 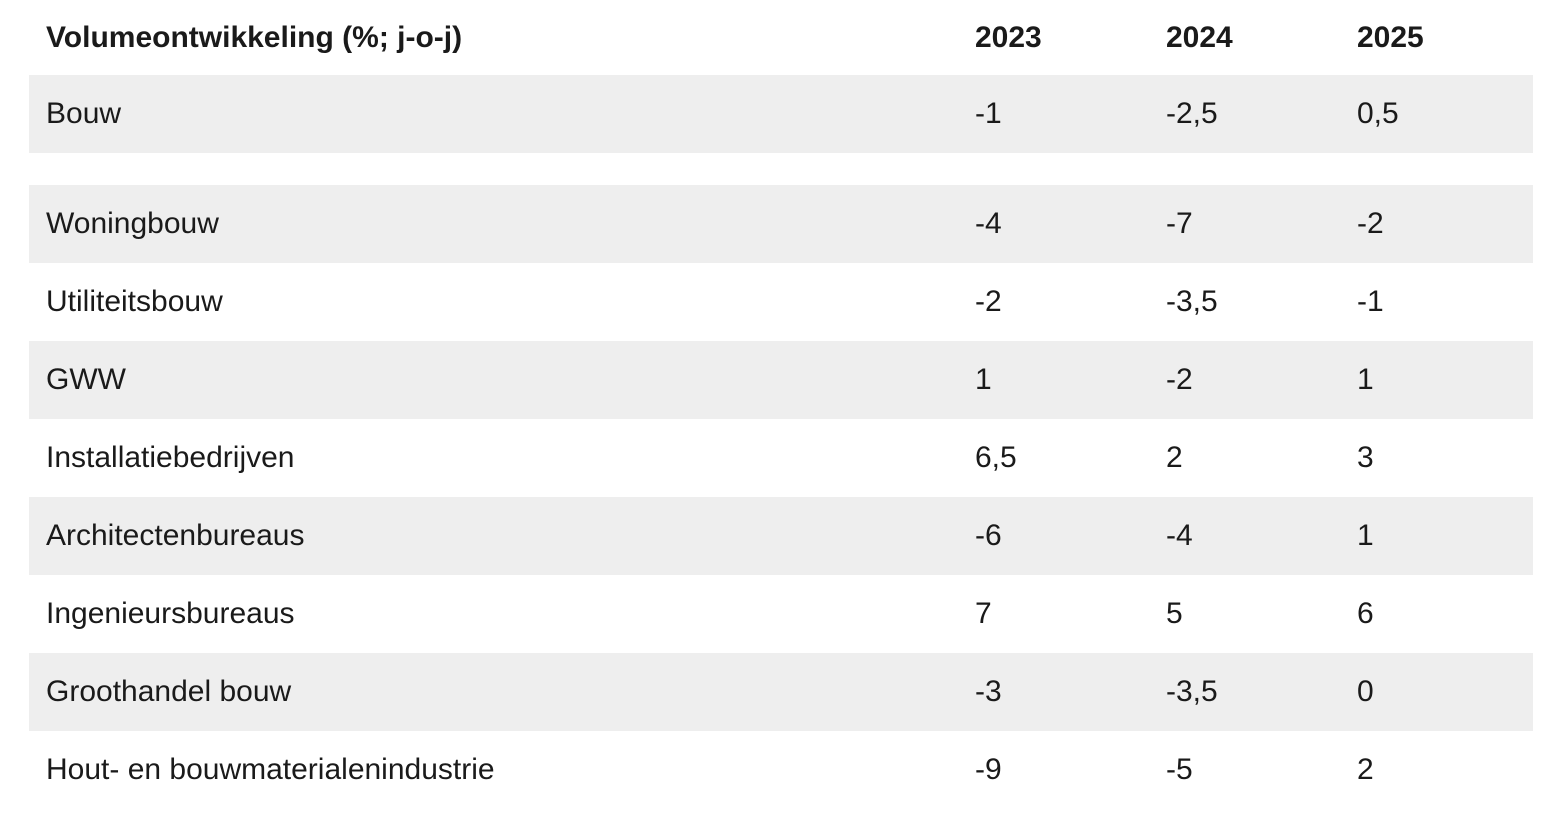 What do you see at coordinates (1365, 691) in the screenshot?
I see `value-2025: 0` at bounding box center [1365, 691].